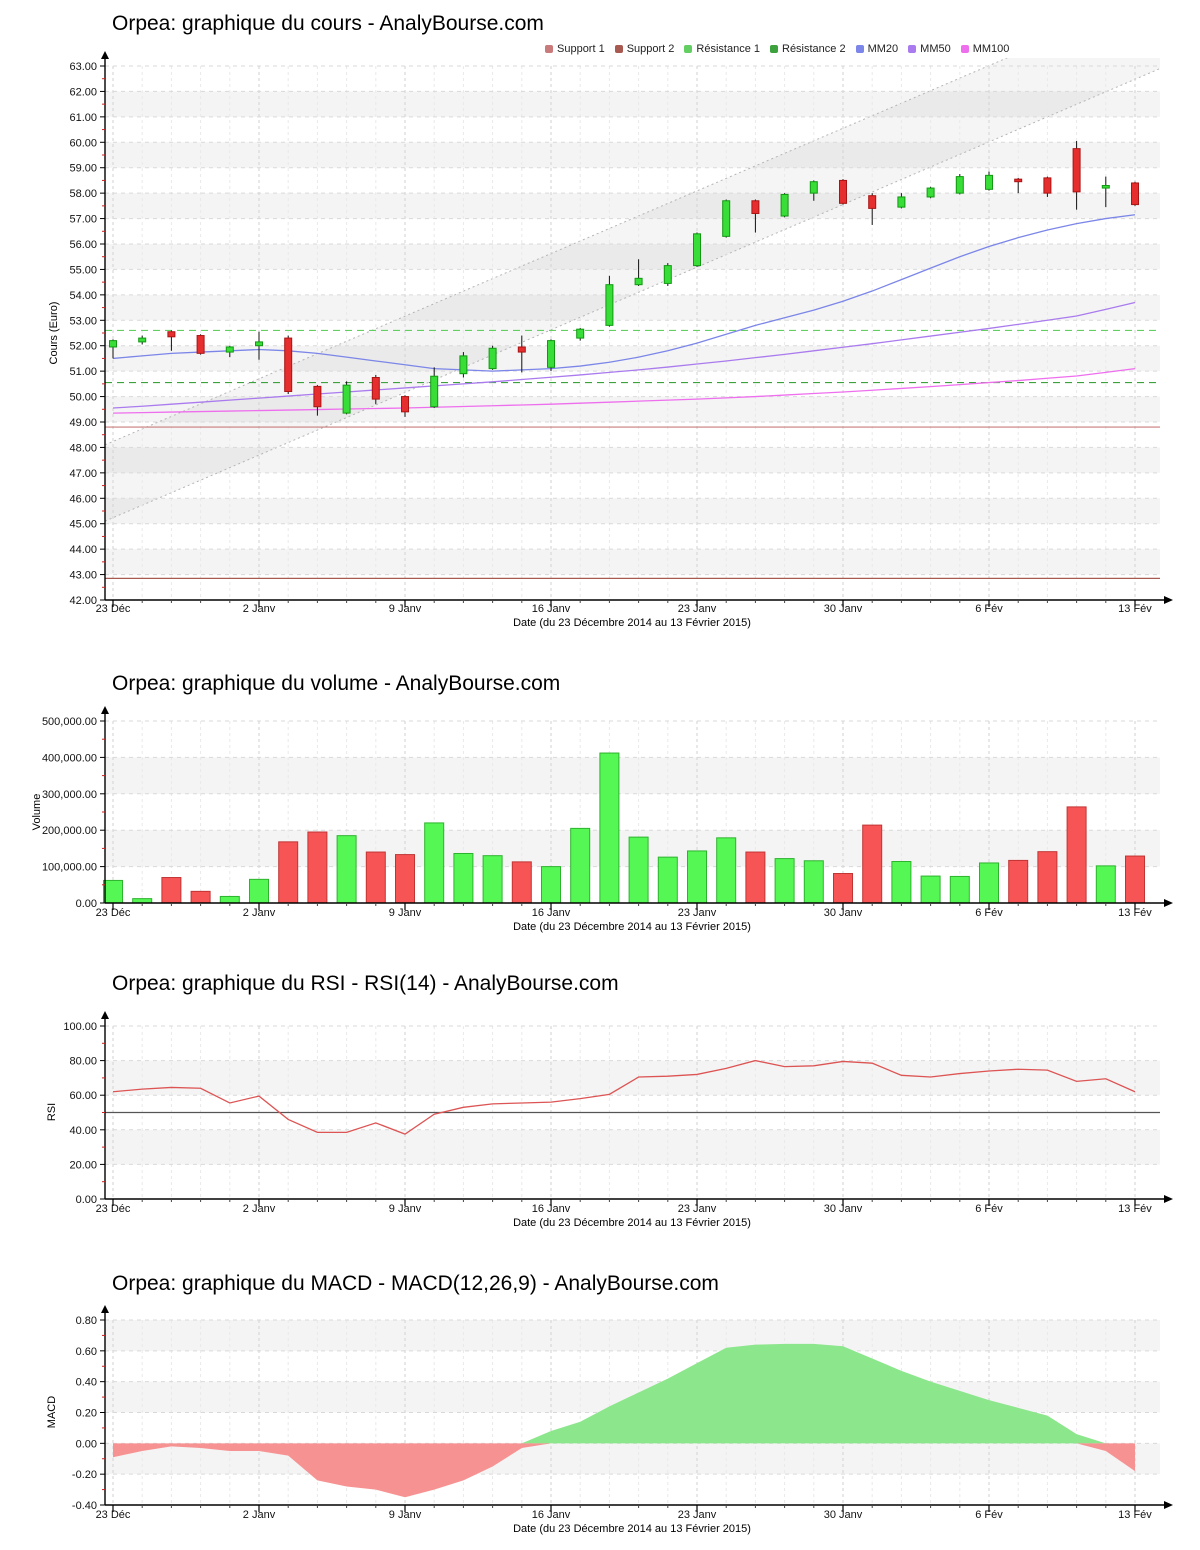  What do you see at coordinates (991, 49) in the screenshot?
I see `legend-label: MM100` at bounding box center [991, 49].